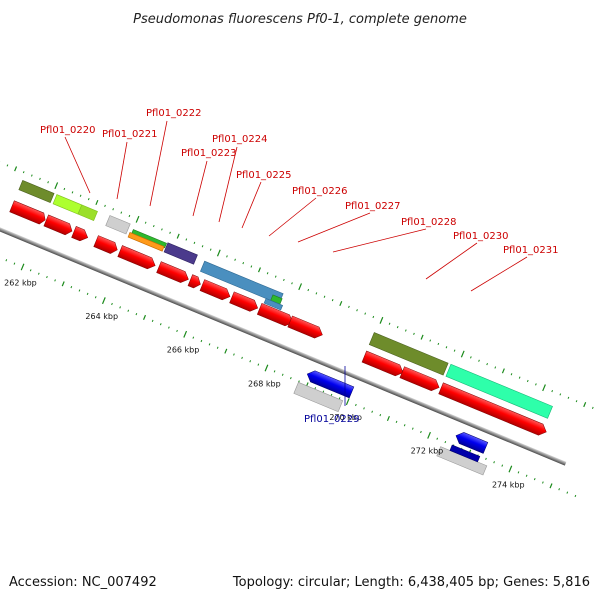  I want to click on gene-label-group: Pfl01_0224, so click(240, 178).